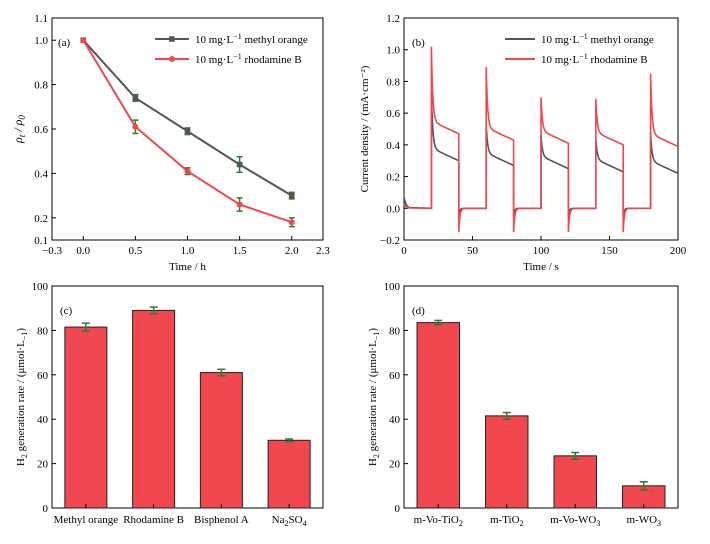  What do you see at coordinates (41, 19) in the screenshot?
I see `y-tick-label: 1.1` at bounding box center [41, 19].